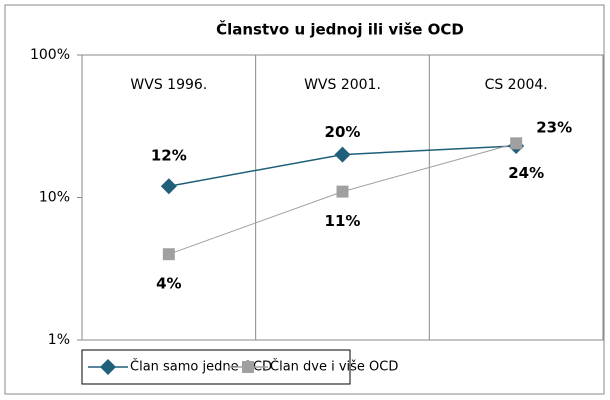  What do you see at coordinates (168, 85) in the screenshot?
I see `x-tick-label: WVS 1996.` at bounding box center [168, 85].